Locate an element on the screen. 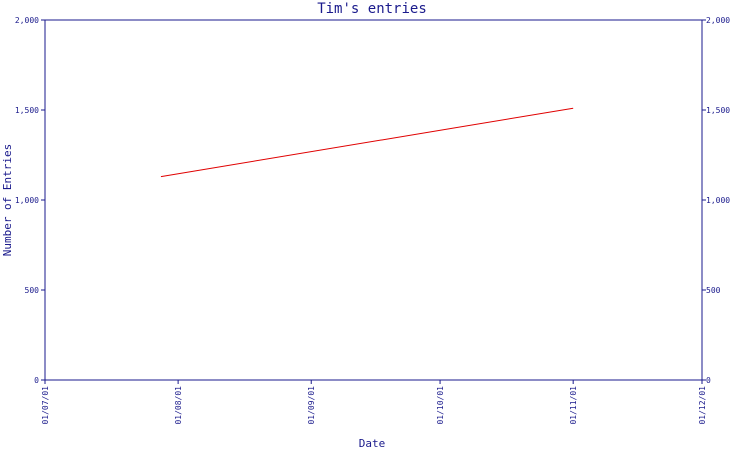 This screenshot has width=750, height=450. y-tick-label-left: 1,500 is located at coordinates (27, 110).